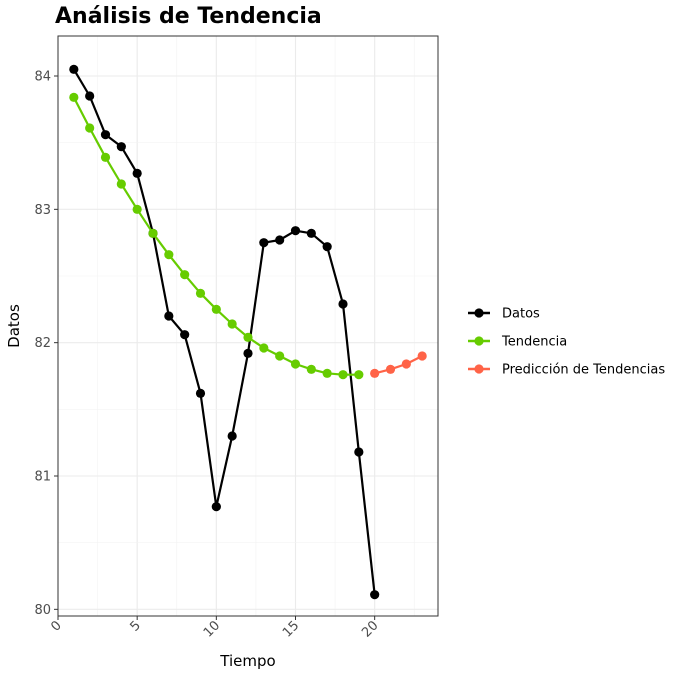 The height and width of the screenshot is (674, 674). I want to click on series-line, so click(398, 365).